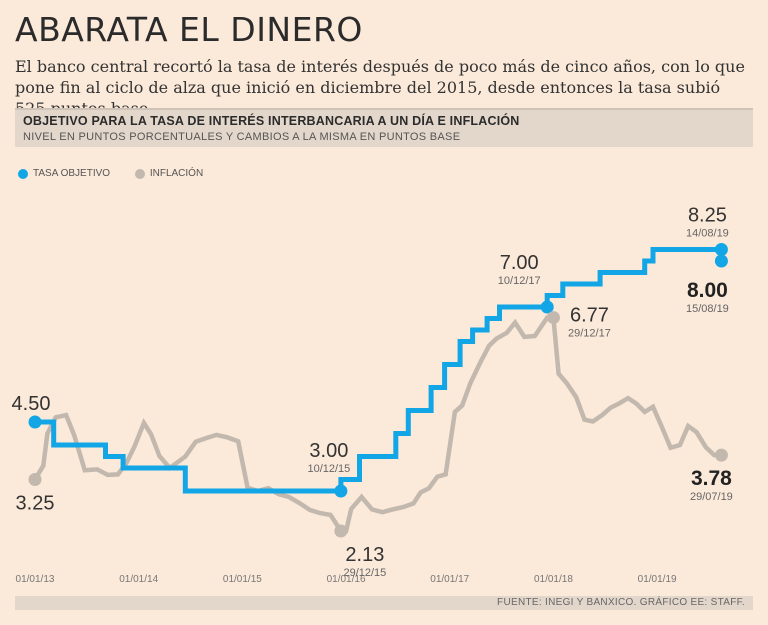  I want to click on x-tick-label: 01/01/18, so click(553, 579).